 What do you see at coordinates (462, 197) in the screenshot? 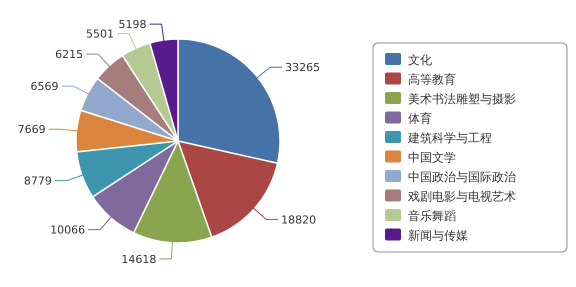
I see `legend-label: 戏剧电影与电视艺术` at bounding box center [462, 197].